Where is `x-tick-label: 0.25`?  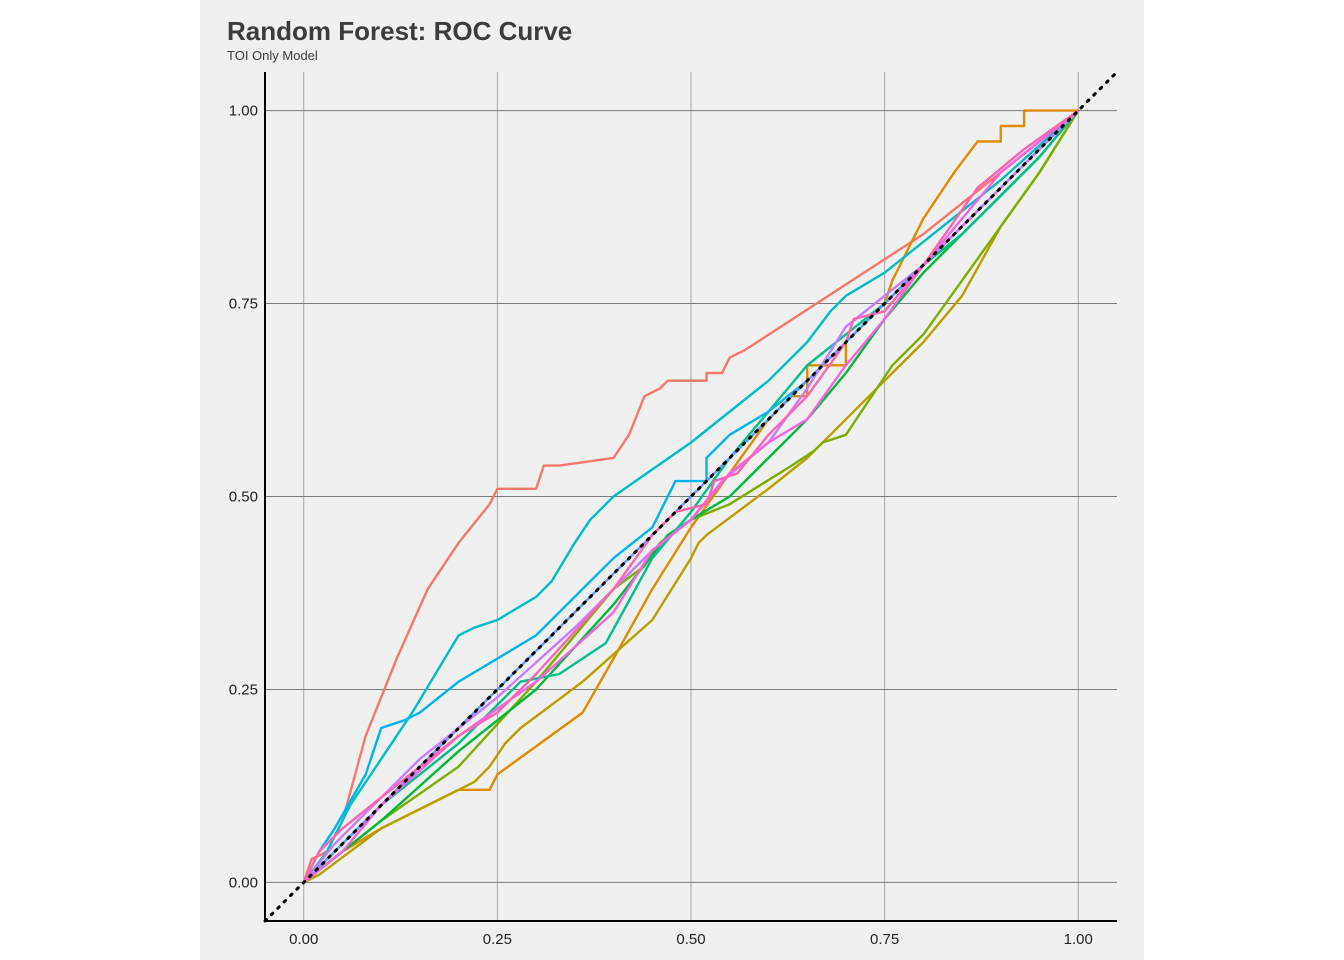
x-tick-label: 0.25 is located at coordinates (497, 939).